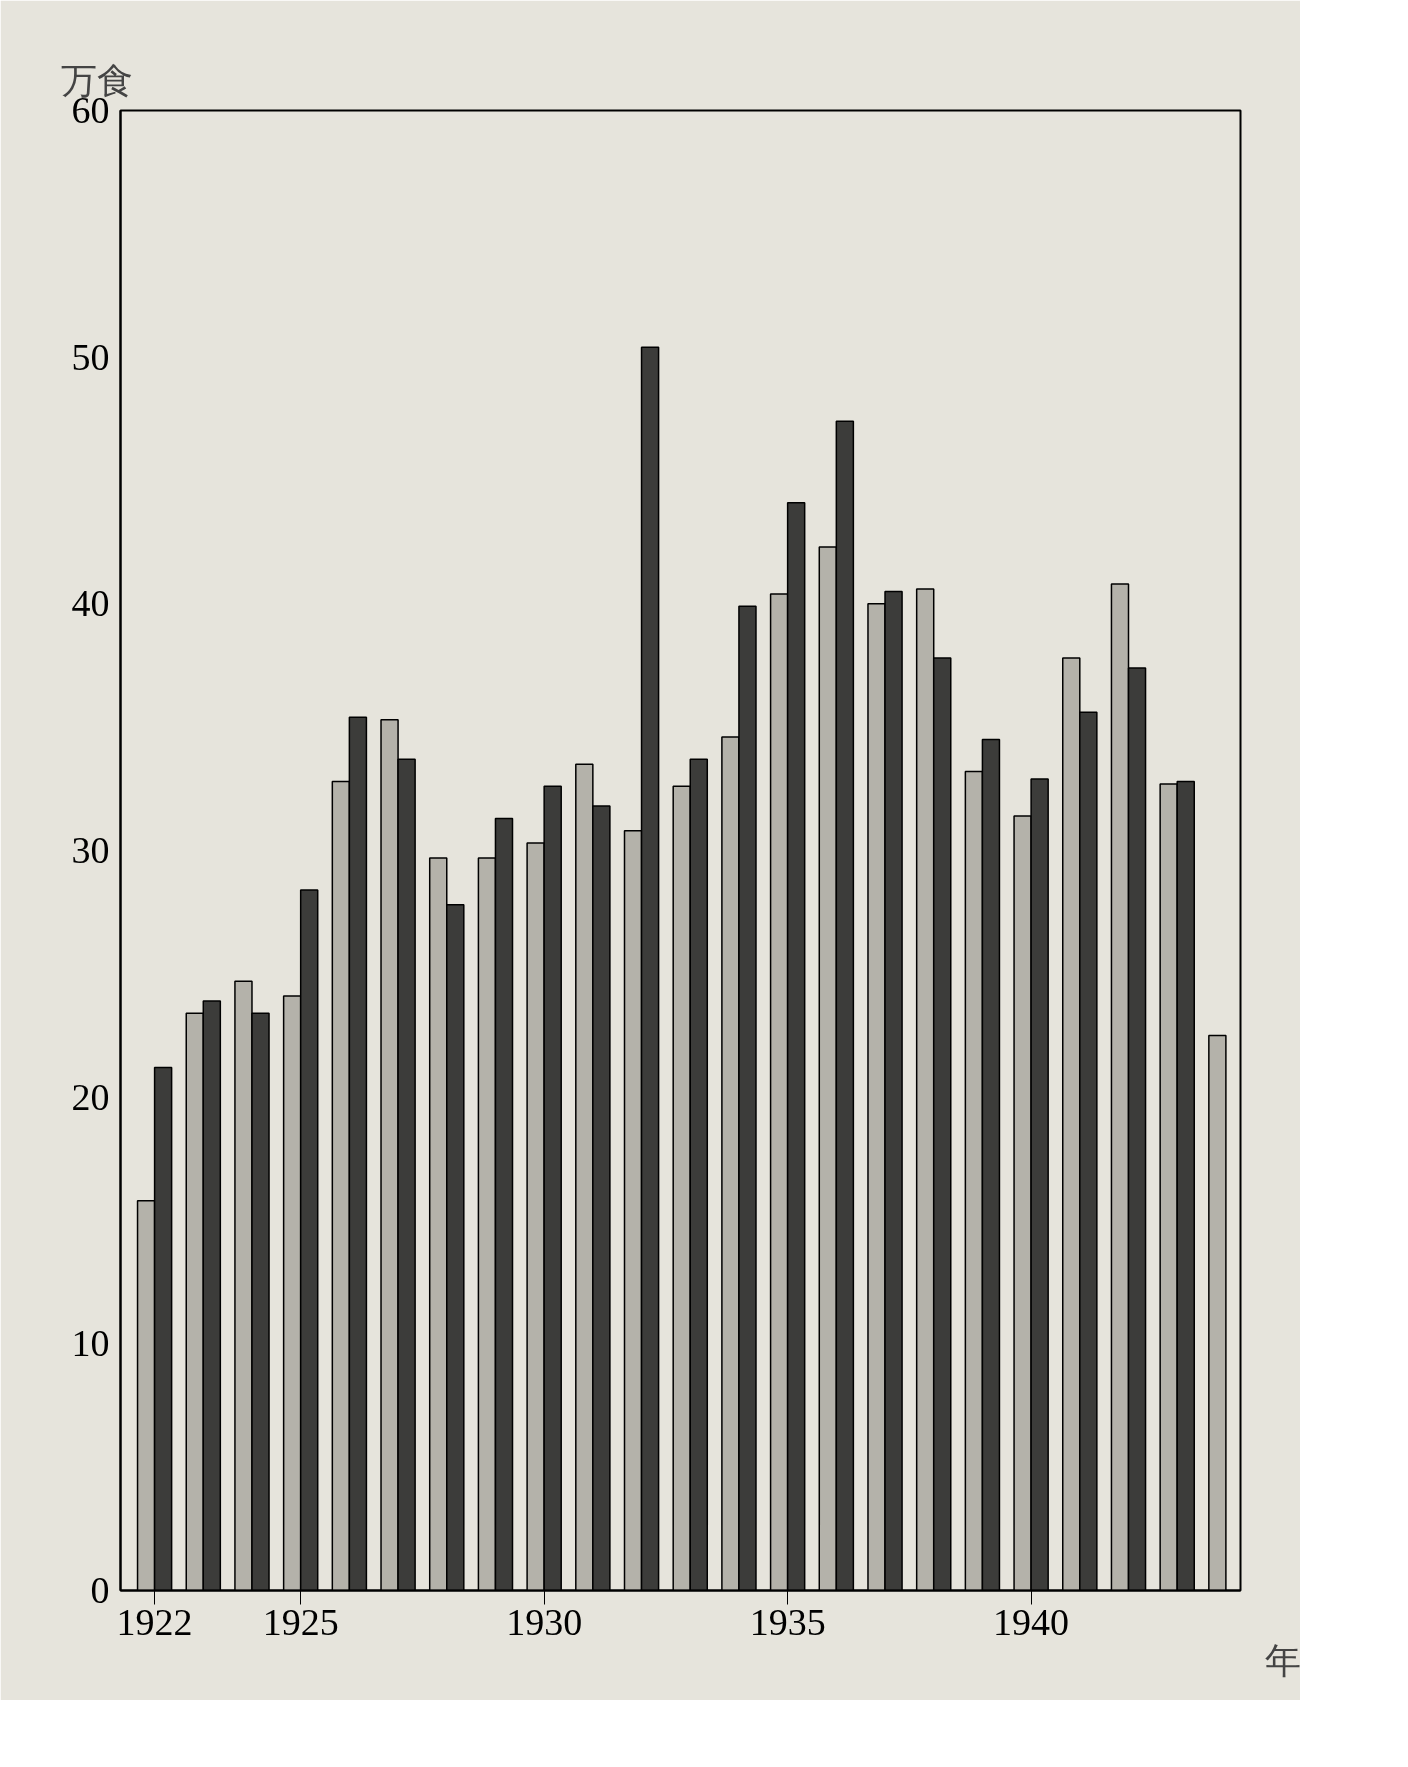  Describe the element at coordinates (90, 603) in the screenshot. I see `y-tick-label: 40` at that location.